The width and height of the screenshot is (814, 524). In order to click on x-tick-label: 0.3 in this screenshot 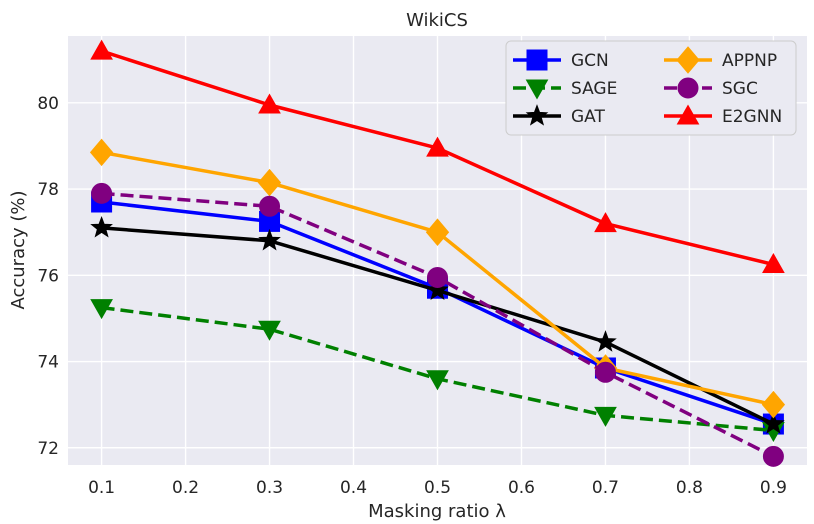, I will do `click(269, 488)`.